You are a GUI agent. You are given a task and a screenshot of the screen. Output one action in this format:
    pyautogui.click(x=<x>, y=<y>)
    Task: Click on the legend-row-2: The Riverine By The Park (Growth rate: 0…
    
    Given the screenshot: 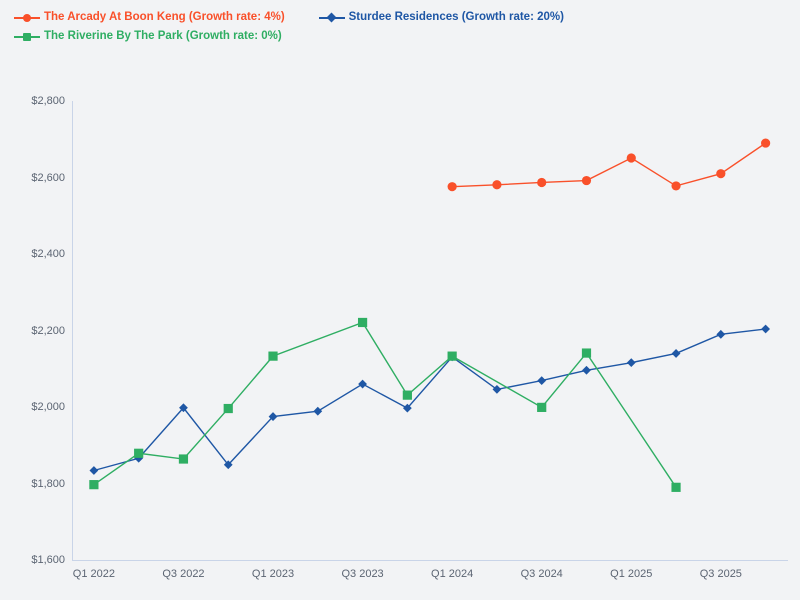 What is the action you would take?
    pyautogui.click(x=407, y=36)
    